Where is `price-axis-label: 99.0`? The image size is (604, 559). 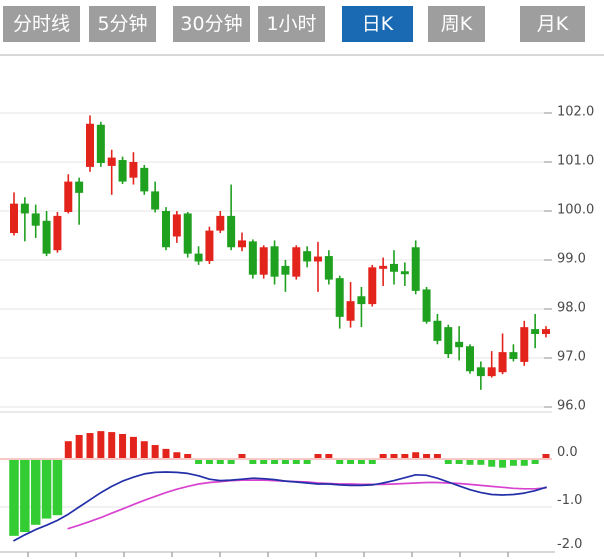 price-axis-label: 99.0 is located at coordinates (571, 259).